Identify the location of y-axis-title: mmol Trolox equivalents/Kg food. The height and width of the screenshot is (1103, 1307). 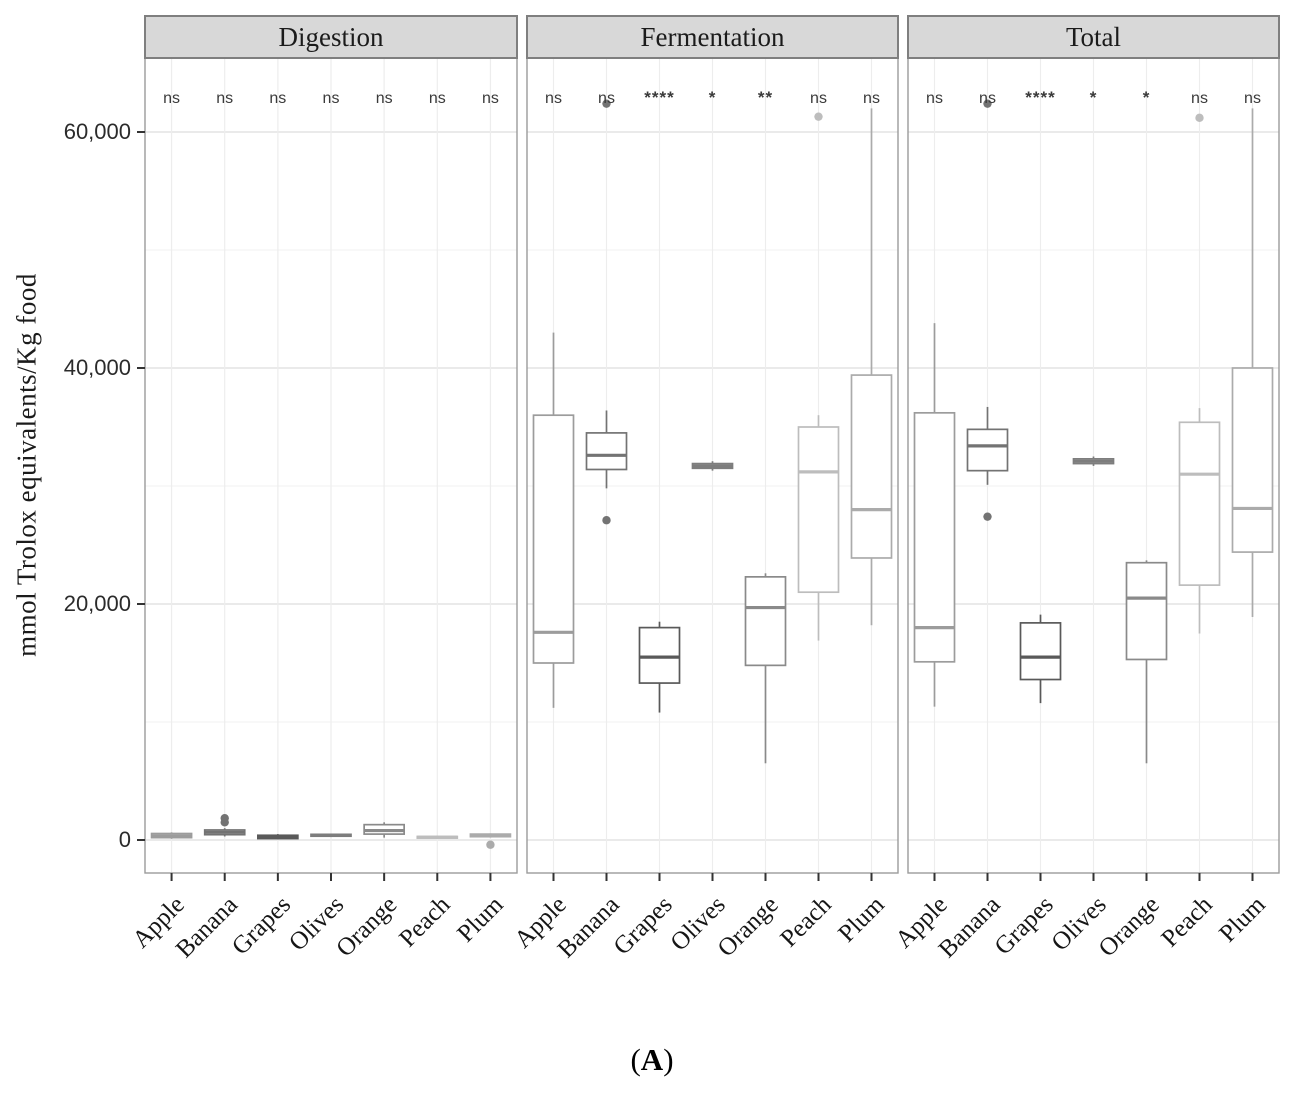
(26, 465).